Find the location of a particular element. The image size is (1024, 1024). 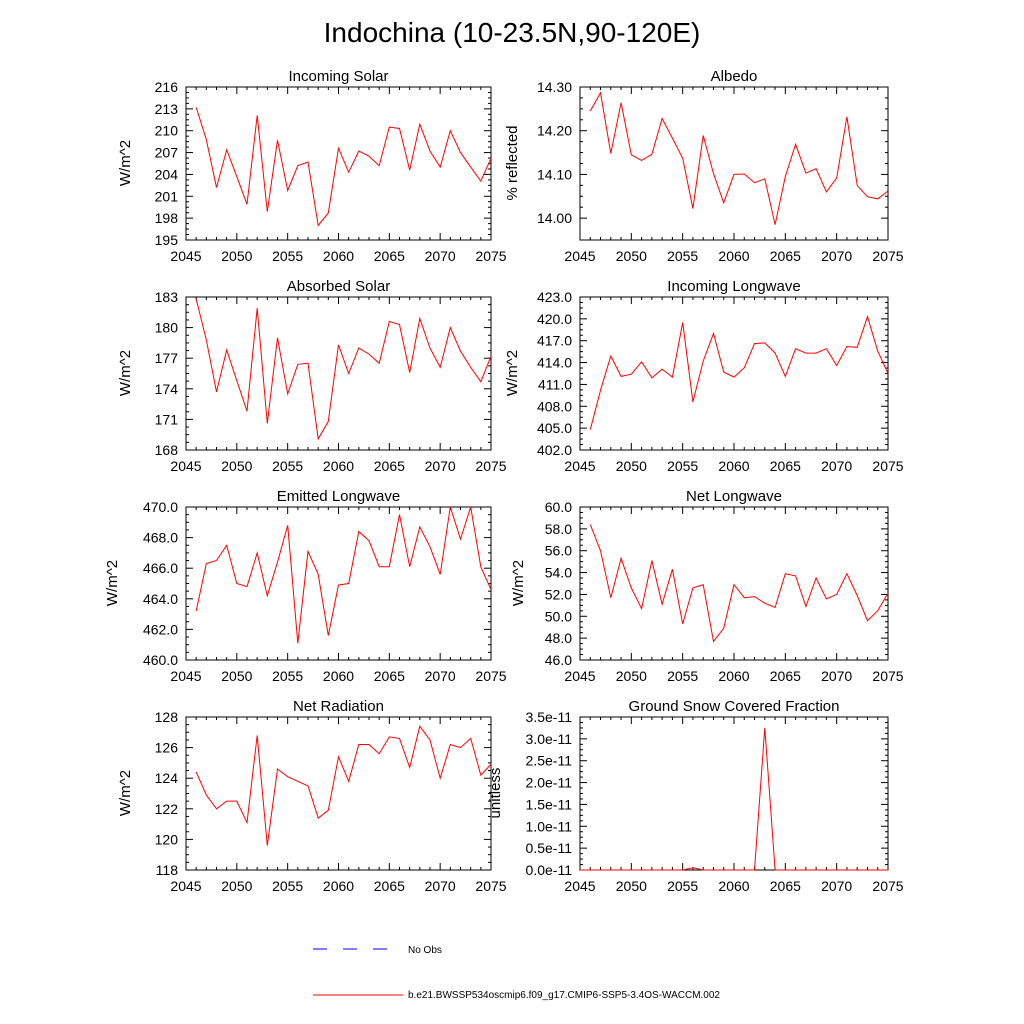

x-tick-label-net-radiation: 2050 is located at coordinates (236, 886).